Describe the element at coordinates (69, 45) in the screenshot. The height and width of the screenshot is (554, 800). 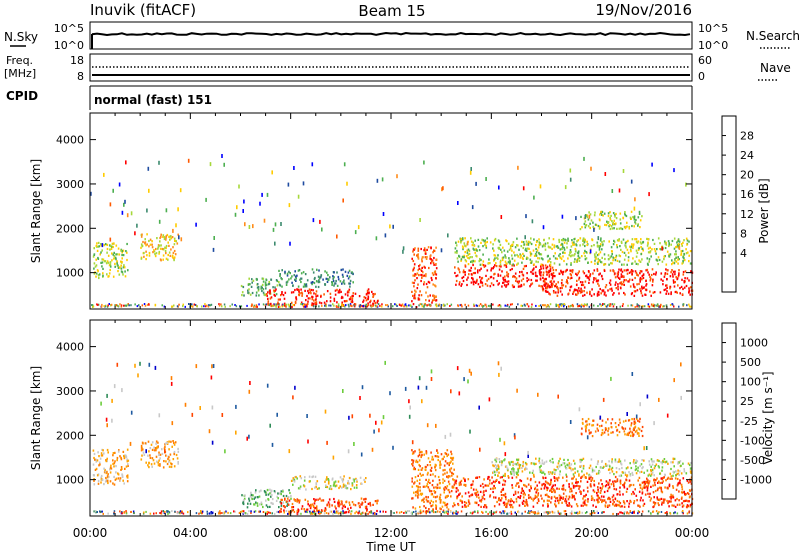
I see `nsky-tick-bottom: 10^0` at that location.